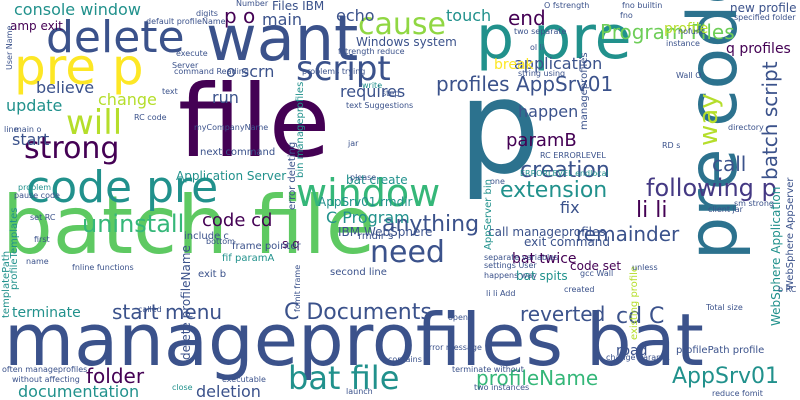 Image resolution: width=800 pixels, height=400 pixels. I want to click on cloud-word: settings User, so click(510, 265).